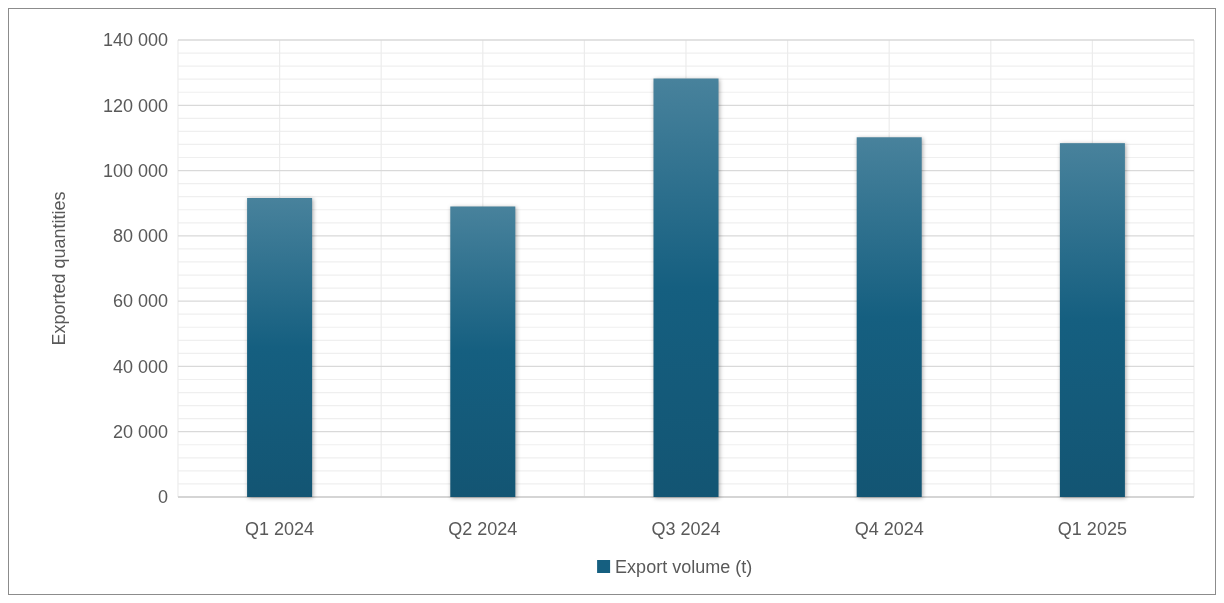 The height and width of the screenshot is (603, 1224). What do you see at coordinates (684, 567) in the screenshot?
I see `legend-label: Export volume (t)` at bounding box center [684, 567].